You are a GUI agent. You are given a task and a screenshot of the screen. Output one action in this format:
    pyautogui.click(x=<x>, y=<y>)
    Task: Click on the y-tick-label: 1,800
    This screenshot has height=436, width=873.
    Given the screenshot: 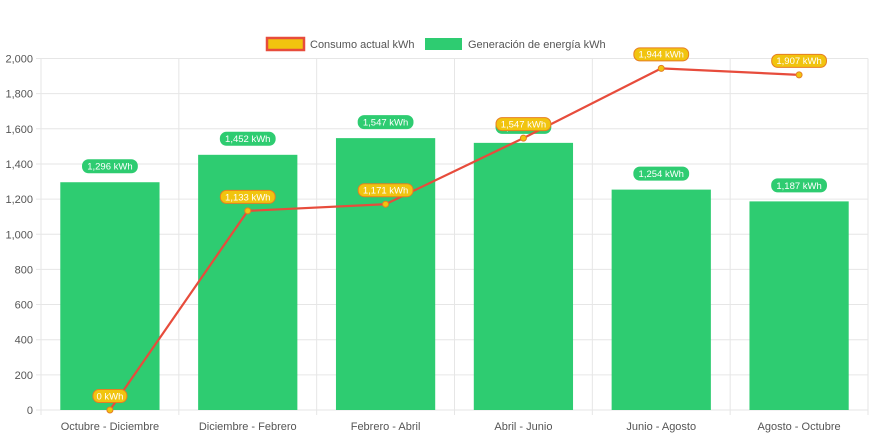 What is the action you would take?
    pyautogui.click(x=19, y=95)
    